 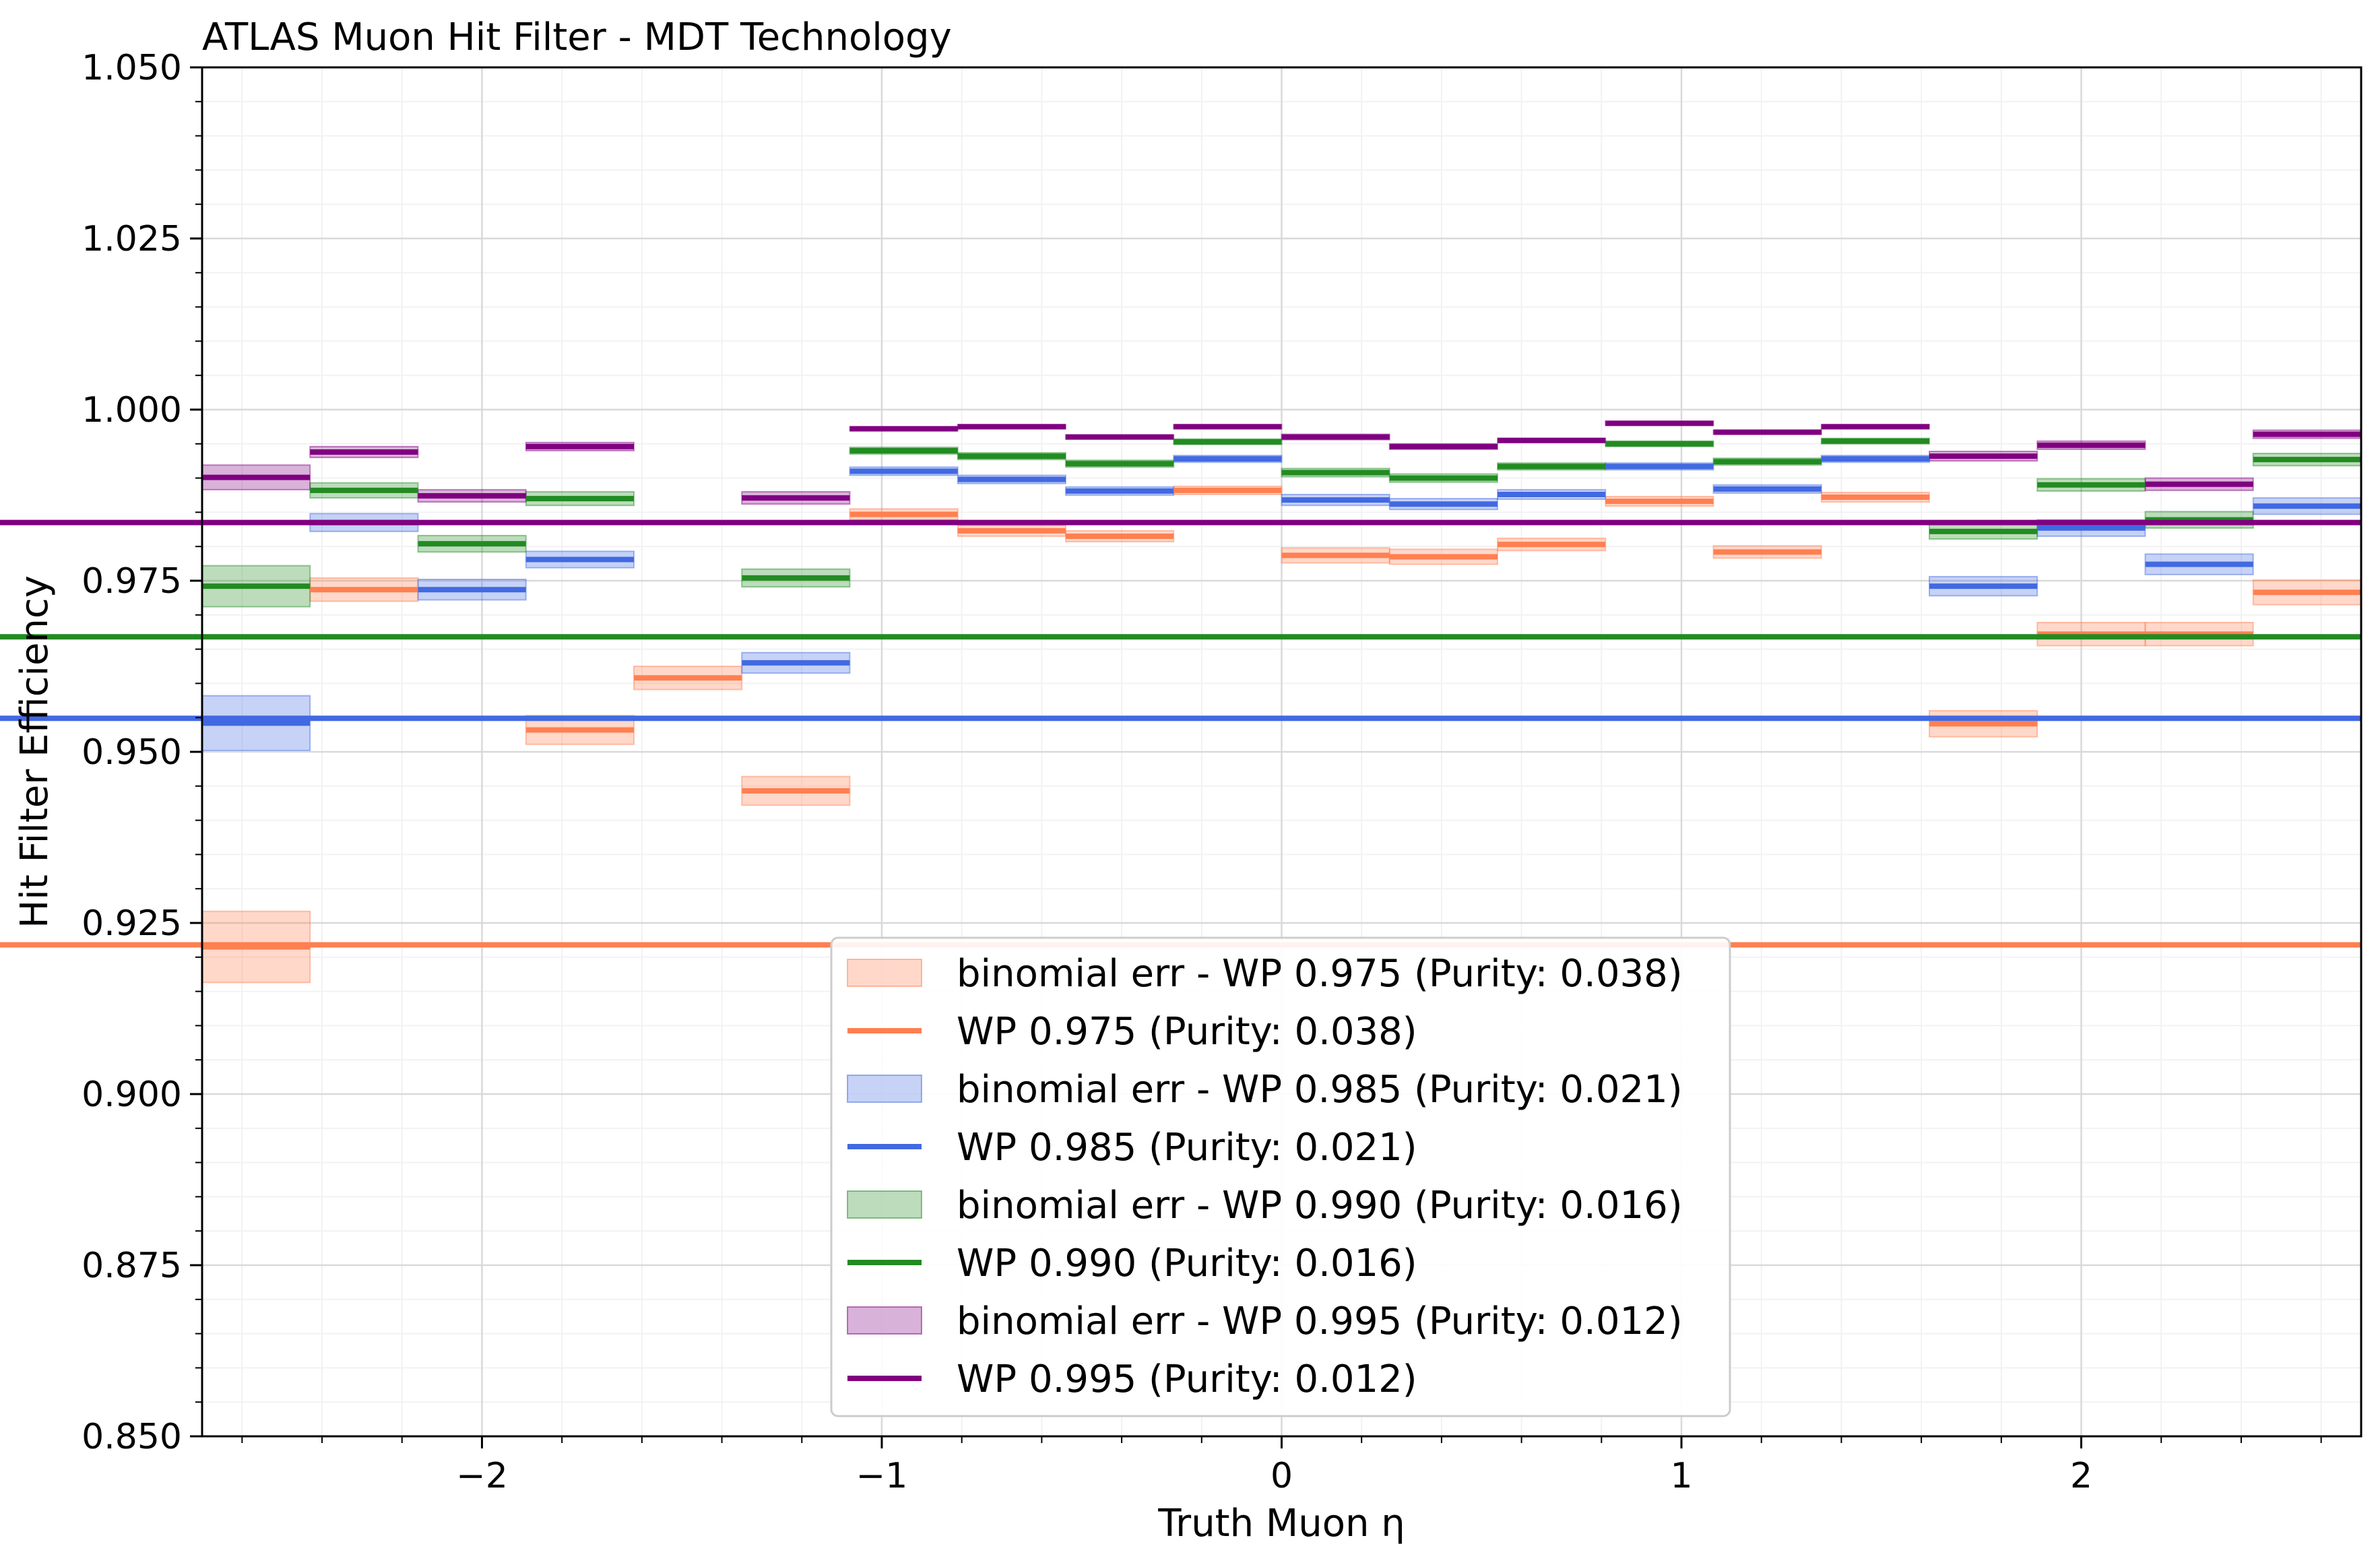 I want to click on y-tick-label: 1.025, so click(x=132, y=239).